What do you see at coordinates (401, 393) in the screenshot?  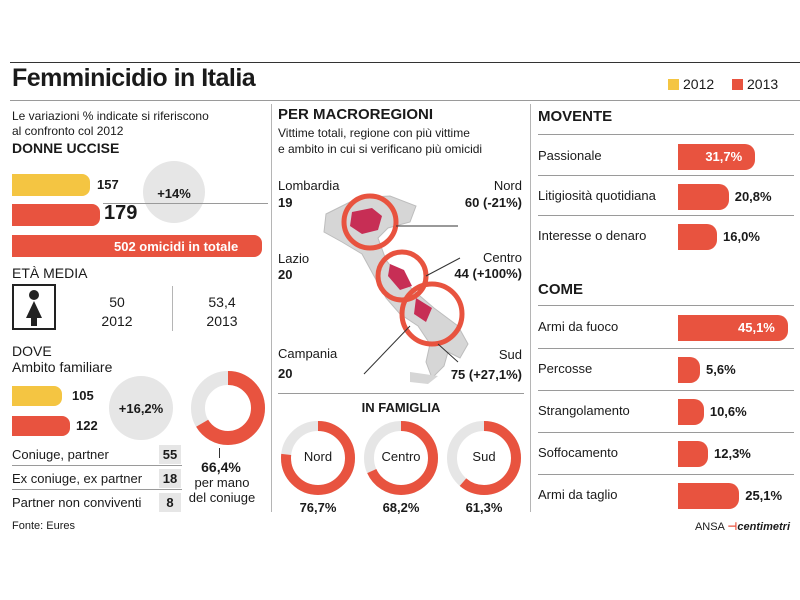 I see `famiglia-rule` at bounding box center [401, 393].